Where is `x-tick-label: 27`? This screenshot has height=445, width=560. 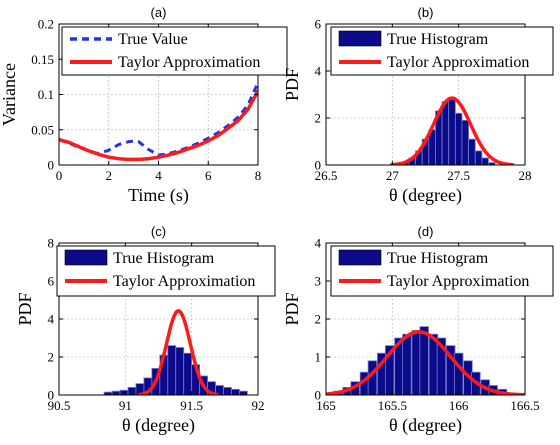
x-tick-label: 27 is located at coordinates (393, 175).